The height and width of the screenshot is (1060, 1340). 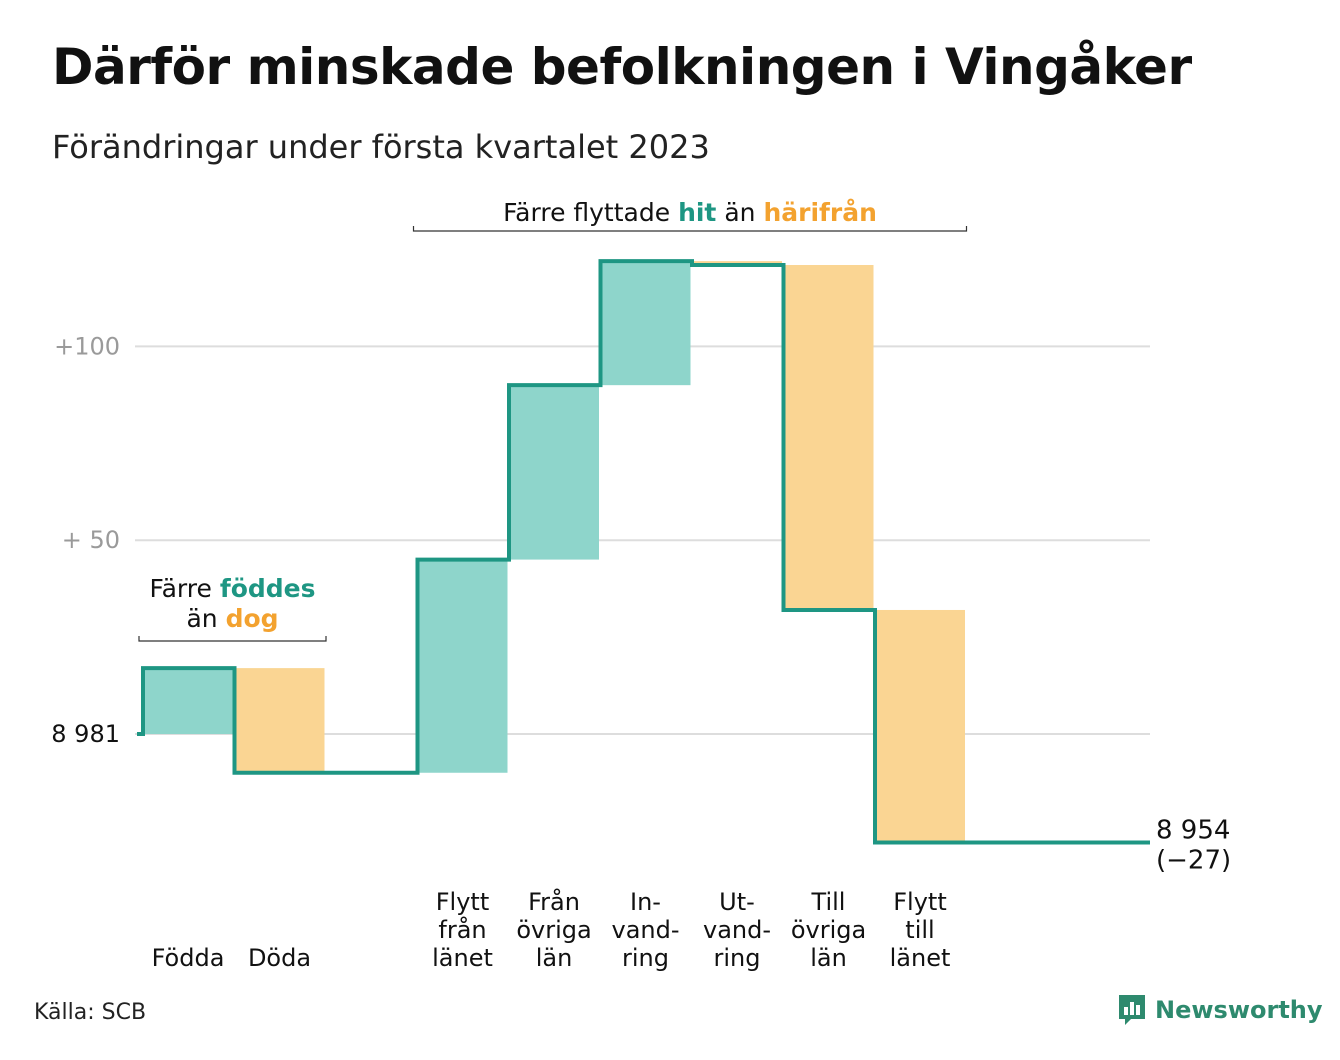 I want to click on annotation-text-part: dog, so click(x=252, y=618).